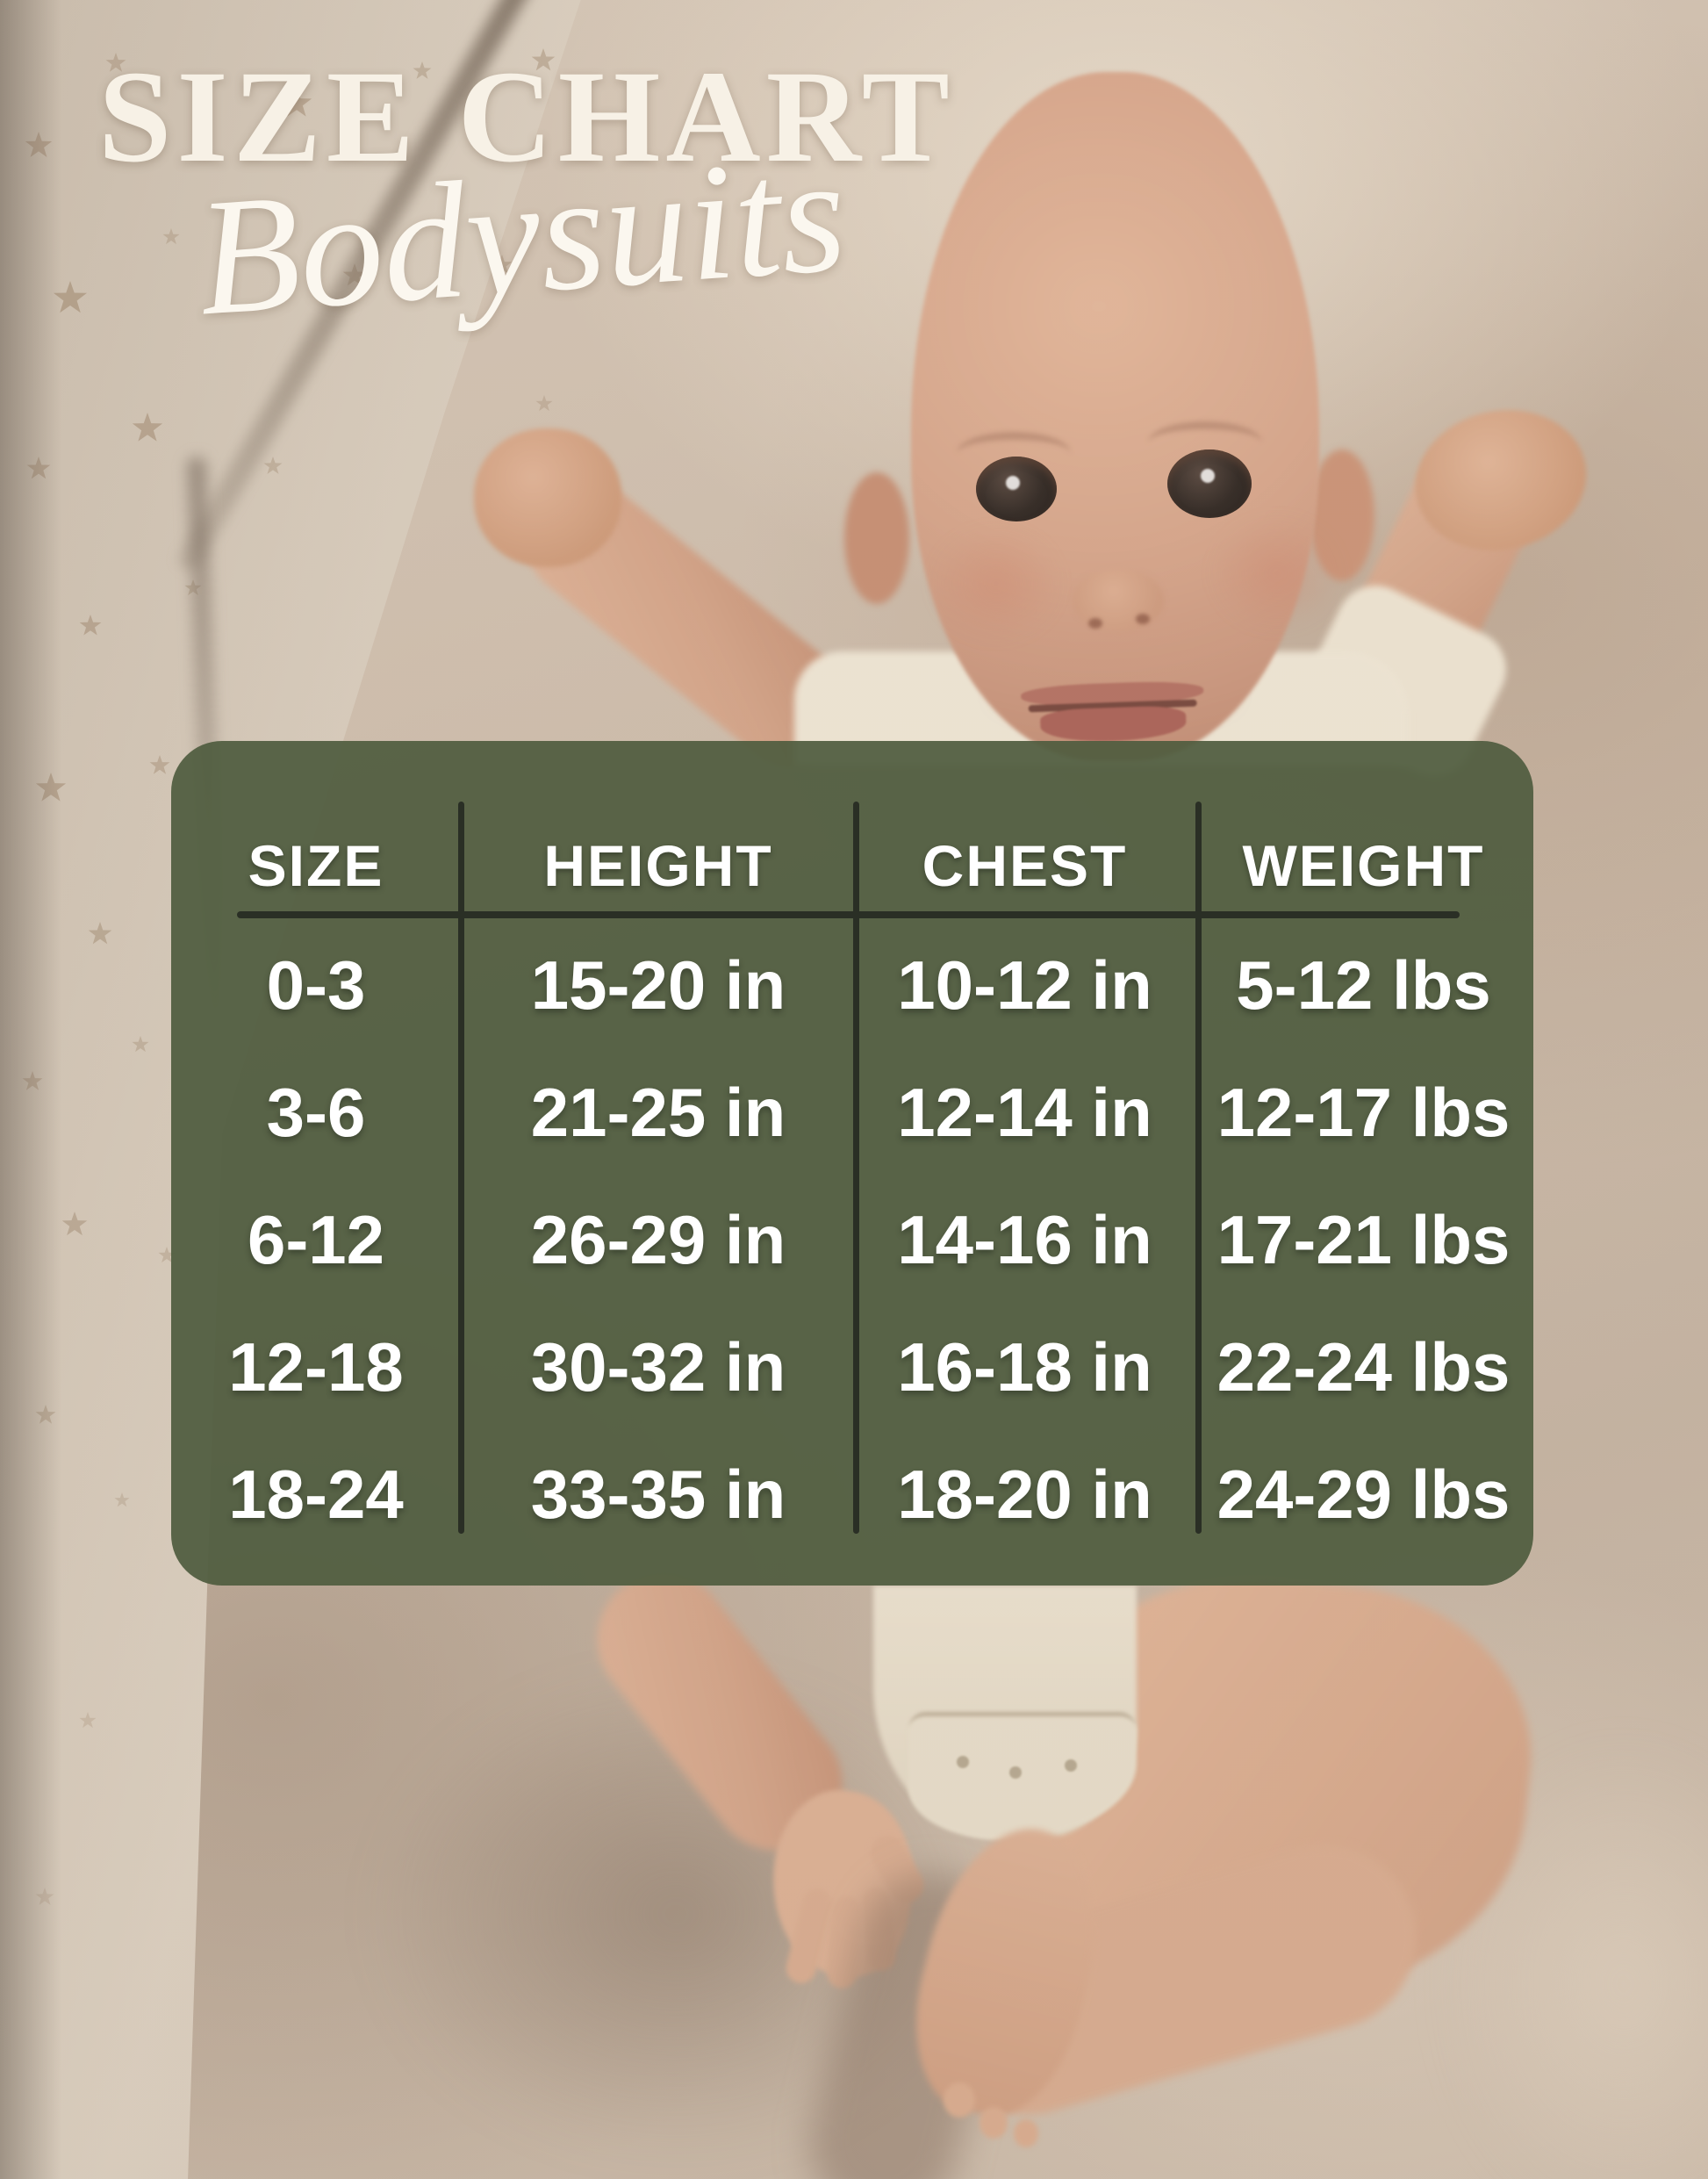 The height and width of the screenshot is (2179, 1708). What do you see at coordinates (1205, 442) in the screenshot?
I see `baby-eyebrow-right` at bounding box center [1205, 442].